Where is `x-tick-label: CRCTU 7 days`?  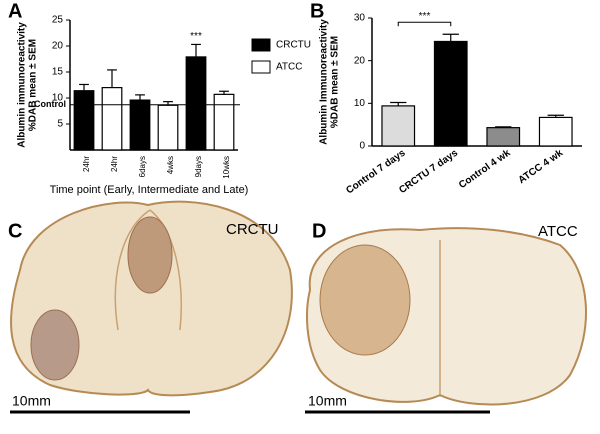
x-tick-label: CRCTU 7 days is located at coordinates (428, 171).